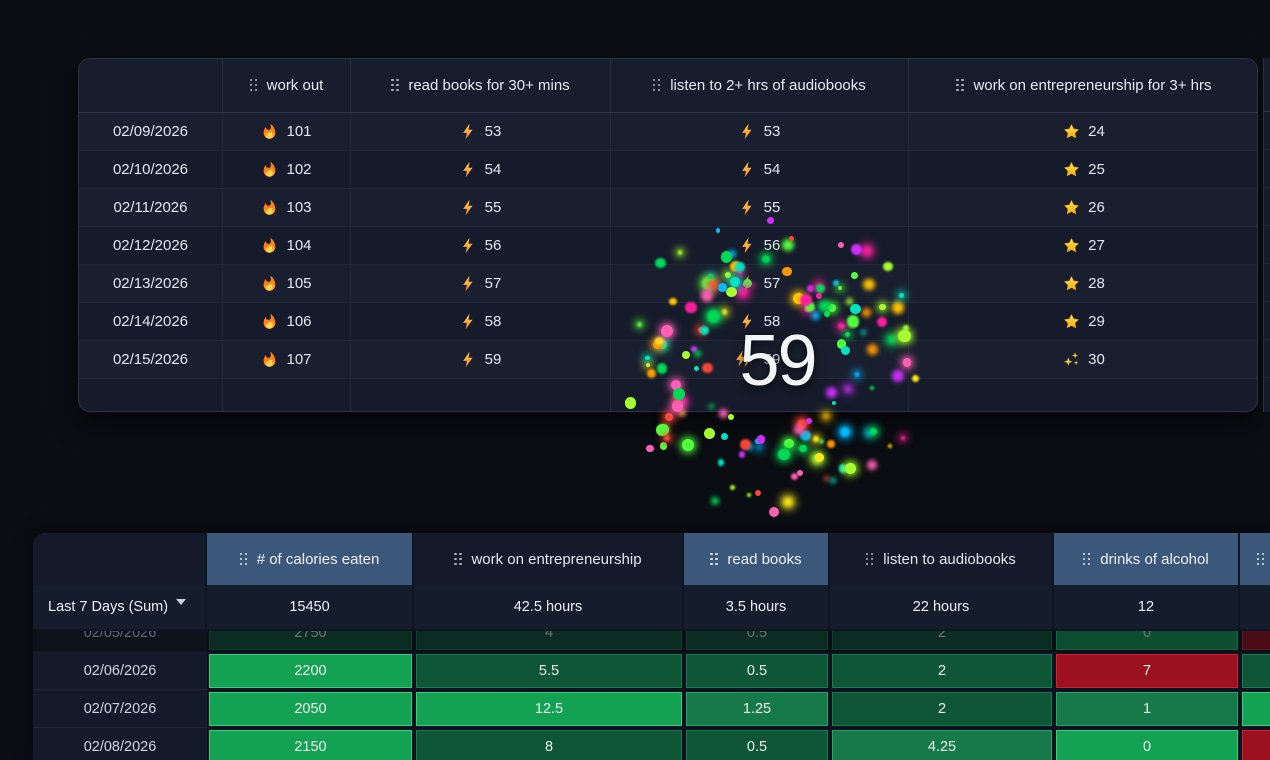  Describe the element at coordinates (942, 744) in the screenshot. I see `metric-cell: 4.25` at that location.